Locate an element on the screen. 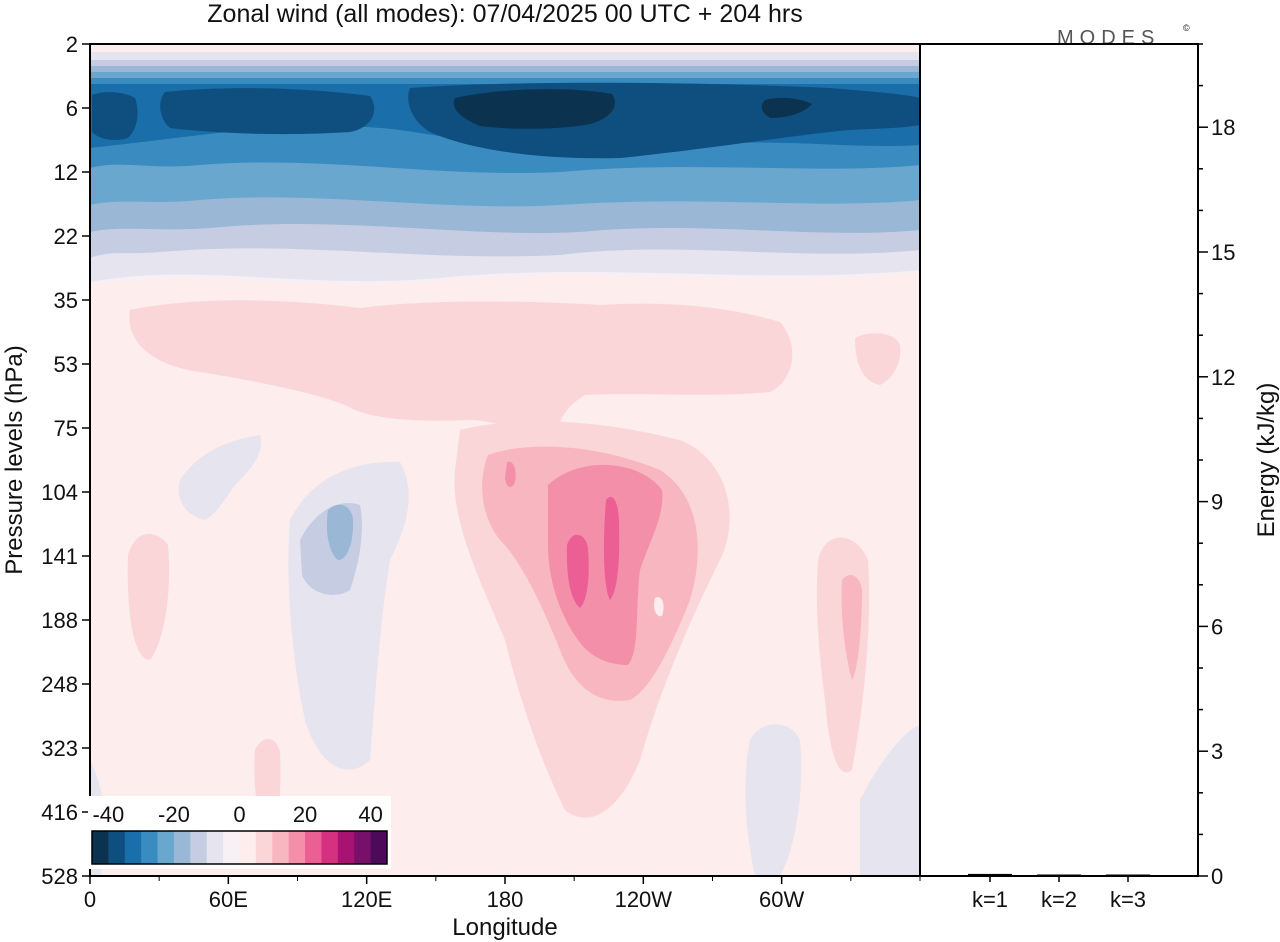 The image size is (1280, 942). energy-tick-label: 0 is located at coordinates (1217, 876).